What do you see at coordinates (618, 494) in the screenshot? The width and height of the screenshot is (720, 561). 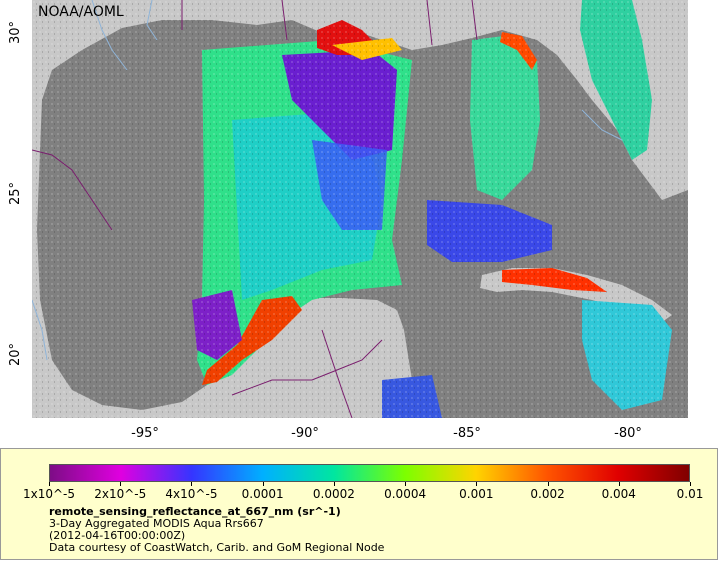 I see `colorbar-label: 0.004` at bounding box center [618, 494].